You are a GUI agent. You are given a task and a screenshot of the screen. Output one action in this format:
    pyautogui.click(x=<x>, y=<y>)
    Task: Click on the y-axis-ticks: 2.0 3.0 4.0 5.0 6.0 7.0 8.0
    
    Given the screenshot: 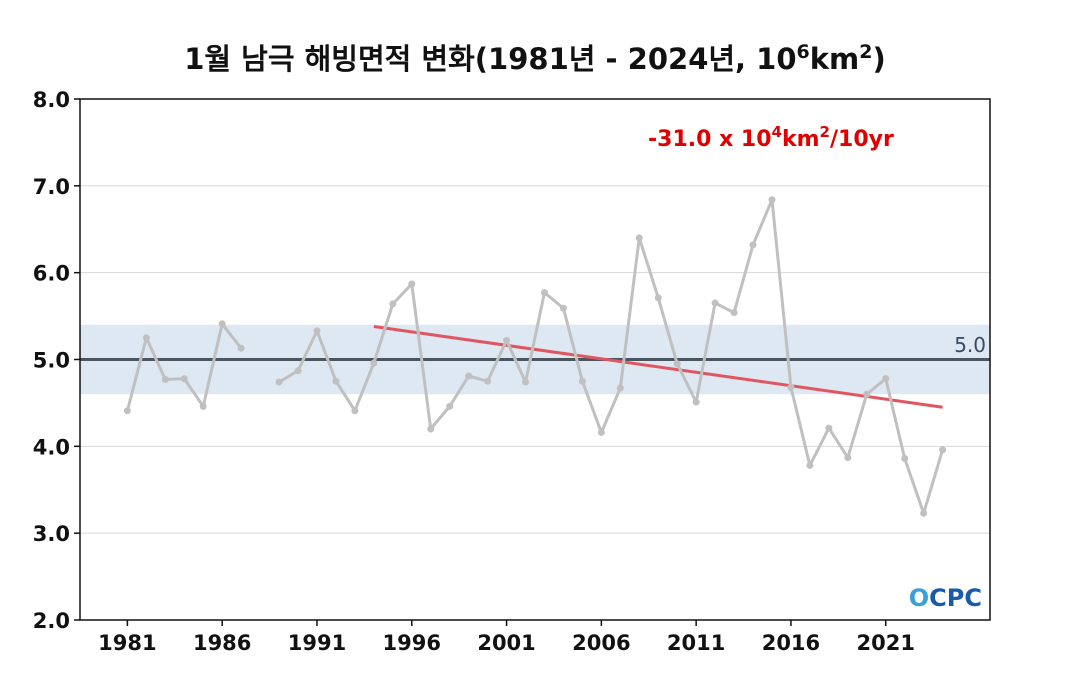 What is the action you would take?
    pyautogui.click(x=56, y=360)
    